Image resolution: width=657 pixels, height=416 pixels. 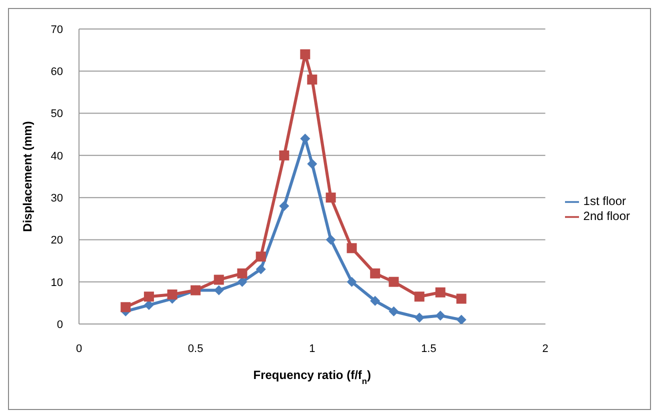 I want to click on x-tick-label: 1, so click(x=312, y=348).